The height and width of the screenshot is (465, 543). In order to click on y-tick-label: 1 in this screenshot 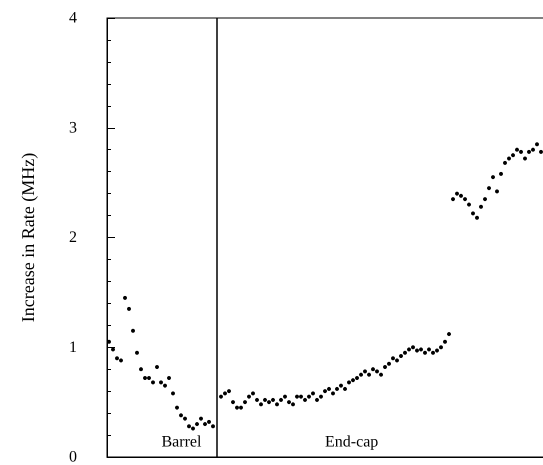, I will do `click(73, 347)`.